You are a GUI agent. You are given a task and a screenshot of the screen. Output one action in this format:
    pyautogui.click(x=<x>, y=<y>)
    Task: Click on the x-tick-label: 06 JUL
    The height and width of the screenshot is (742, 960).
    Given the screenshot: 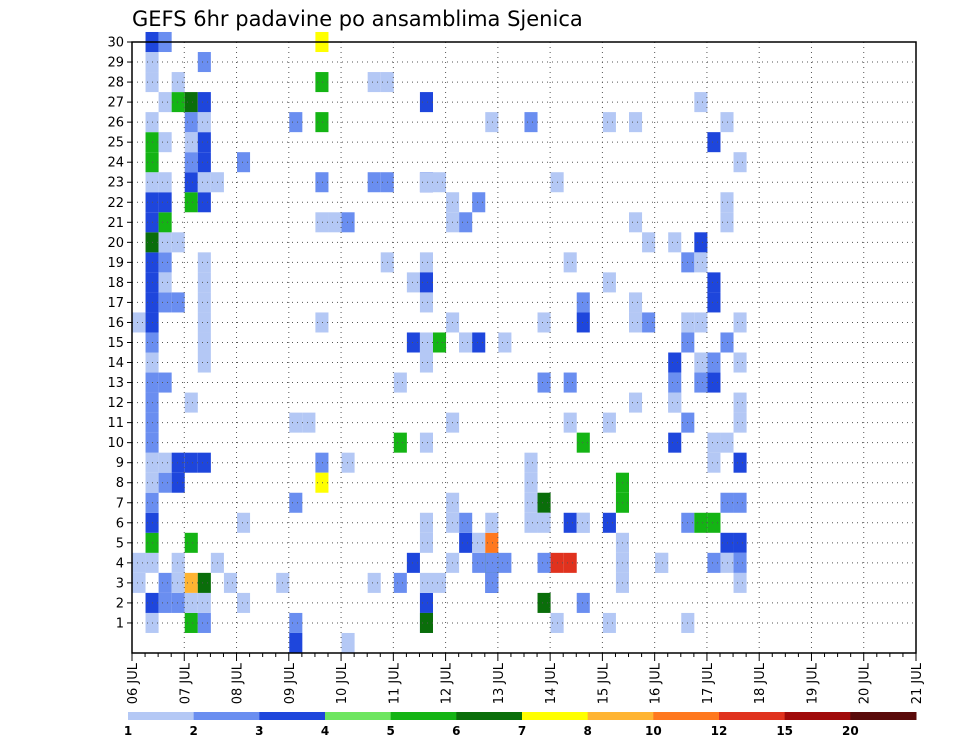 What is the action you would take?
    pyautogui.click(x=133, y=683)
    